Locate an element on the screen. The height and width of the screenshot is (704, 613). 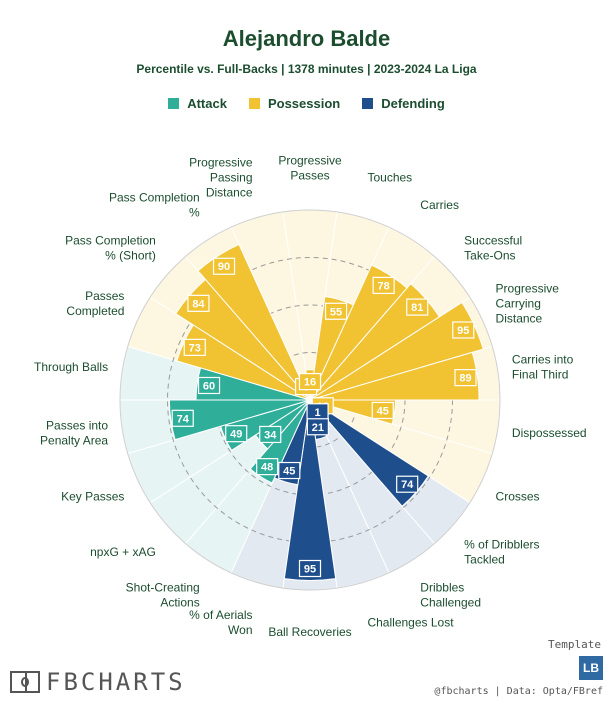
category-label: npxG + xAG is located at coordinates (123, 552).